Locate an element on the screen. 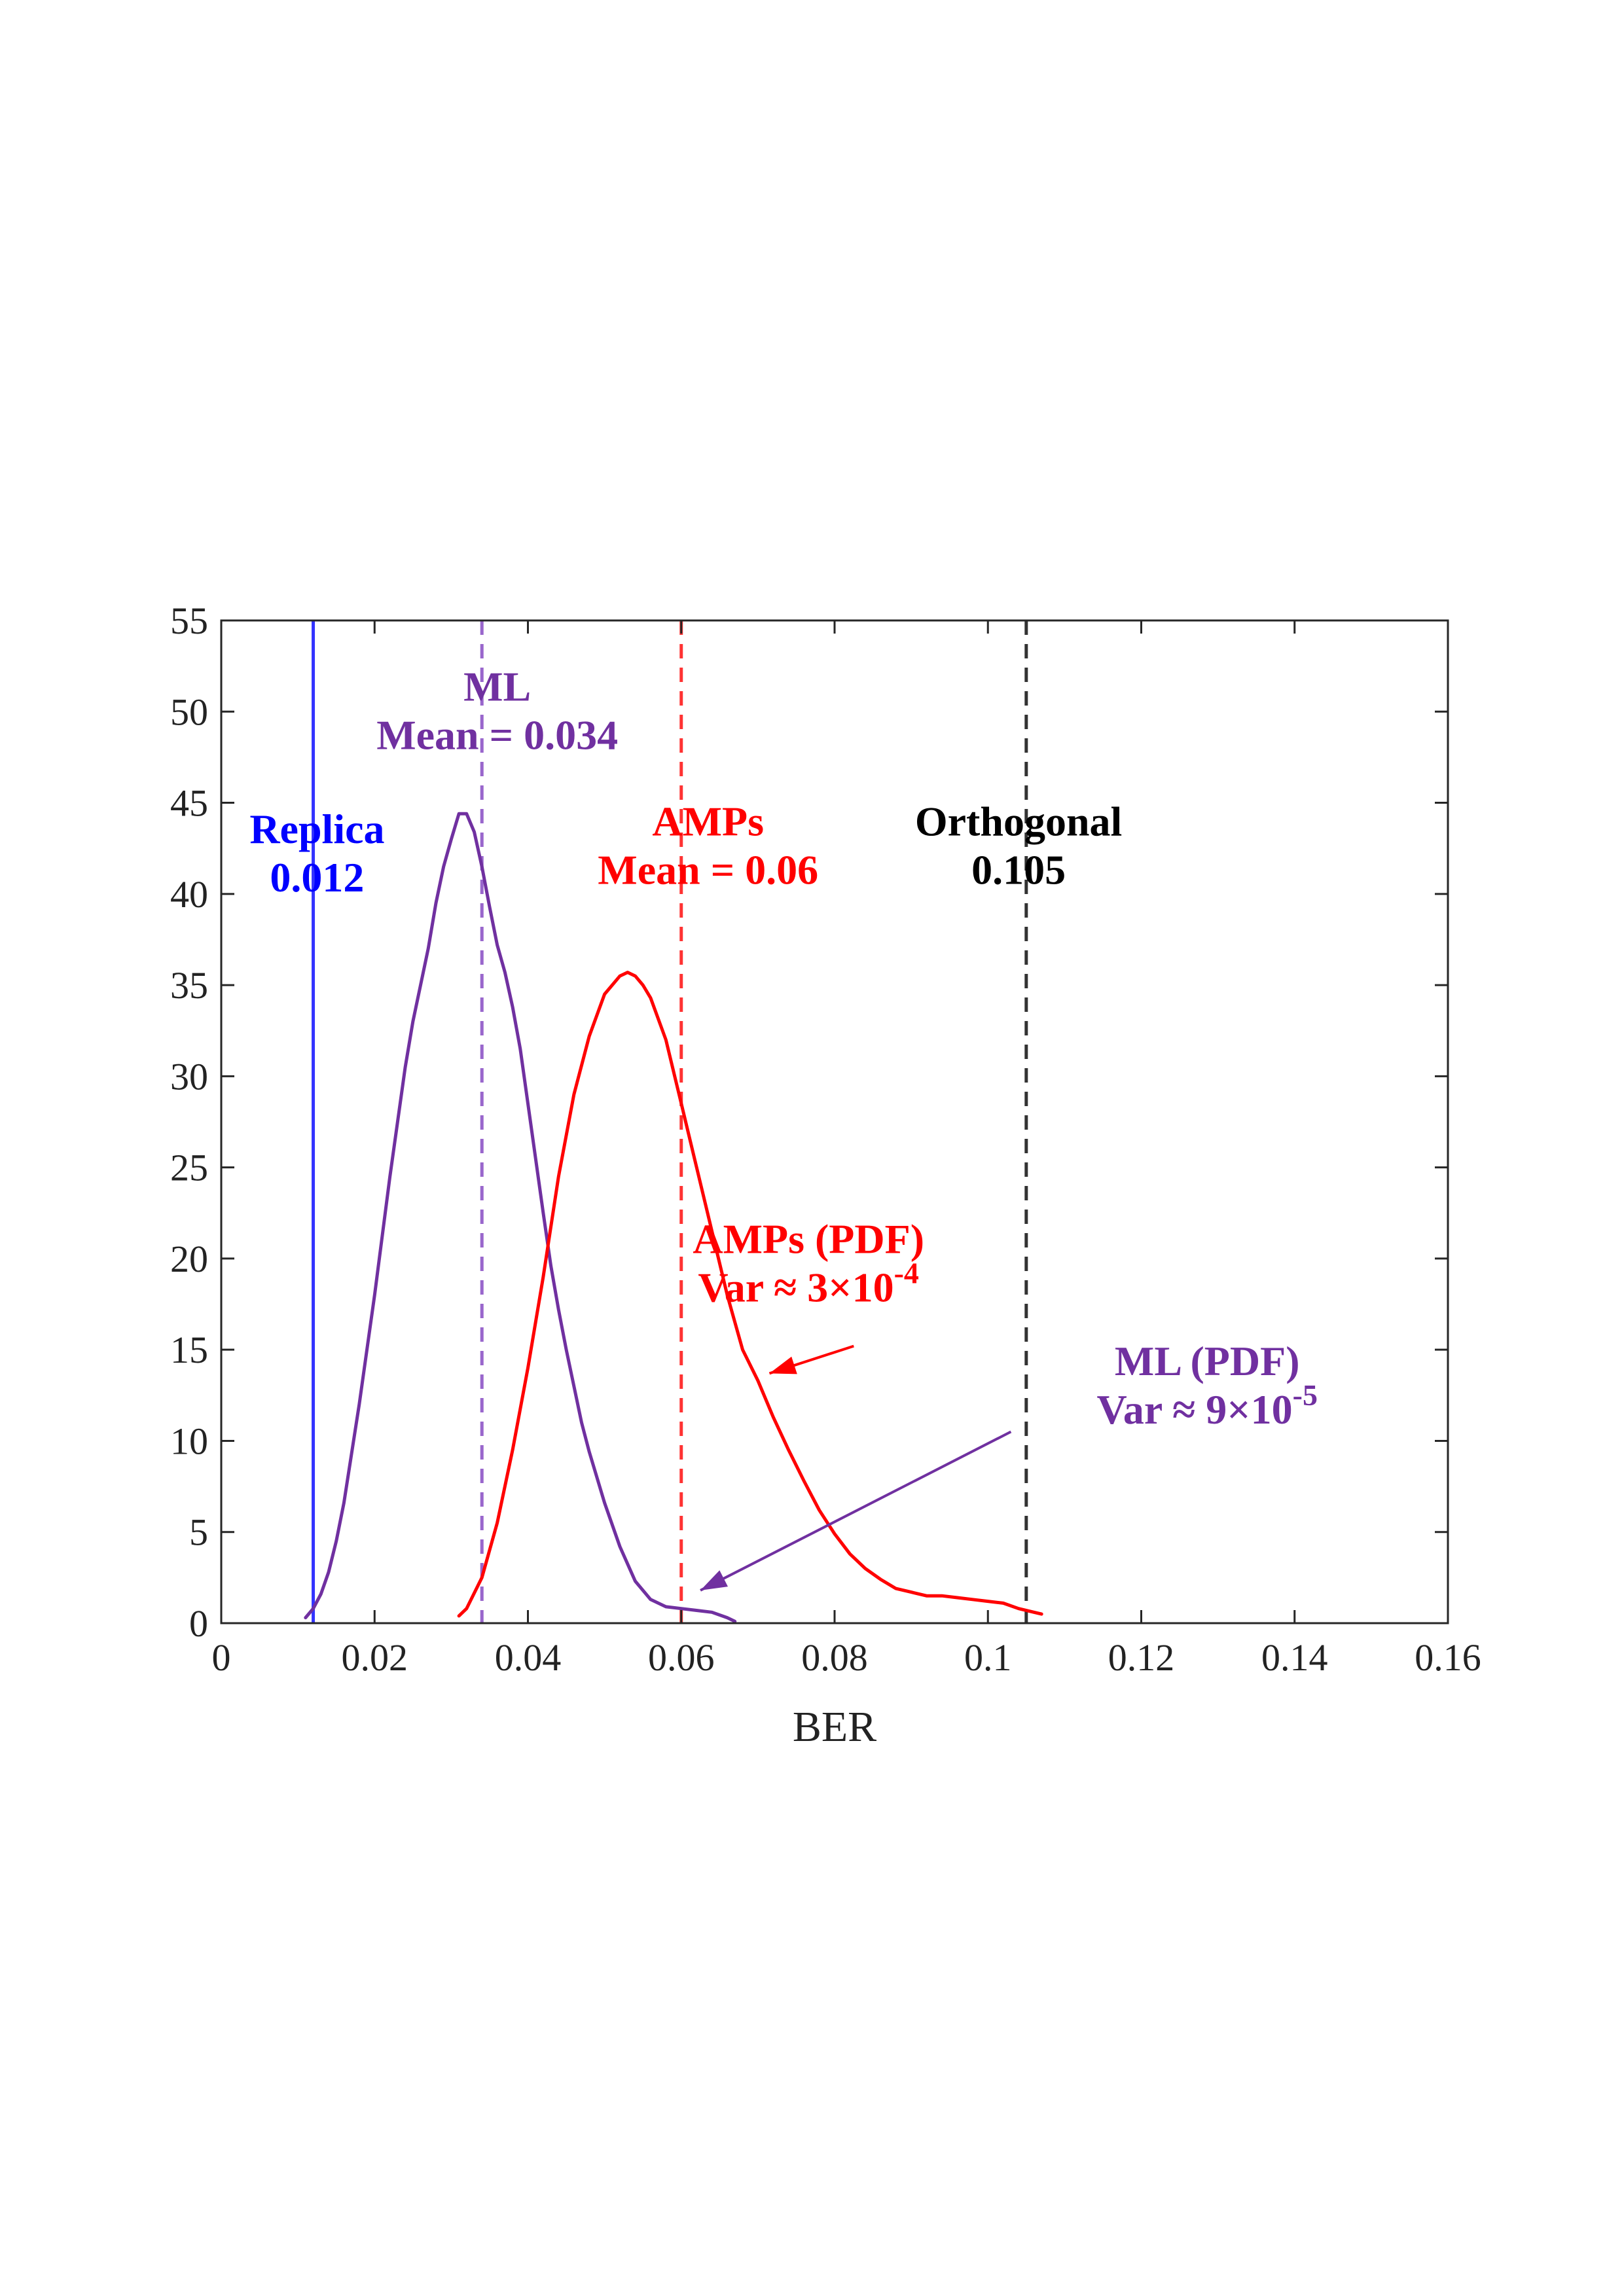 The image size is (1624, 2296). annotation-4: AMPs (PDF)Var ≈ 3×10-4 is located at coordinates (808, 1263).